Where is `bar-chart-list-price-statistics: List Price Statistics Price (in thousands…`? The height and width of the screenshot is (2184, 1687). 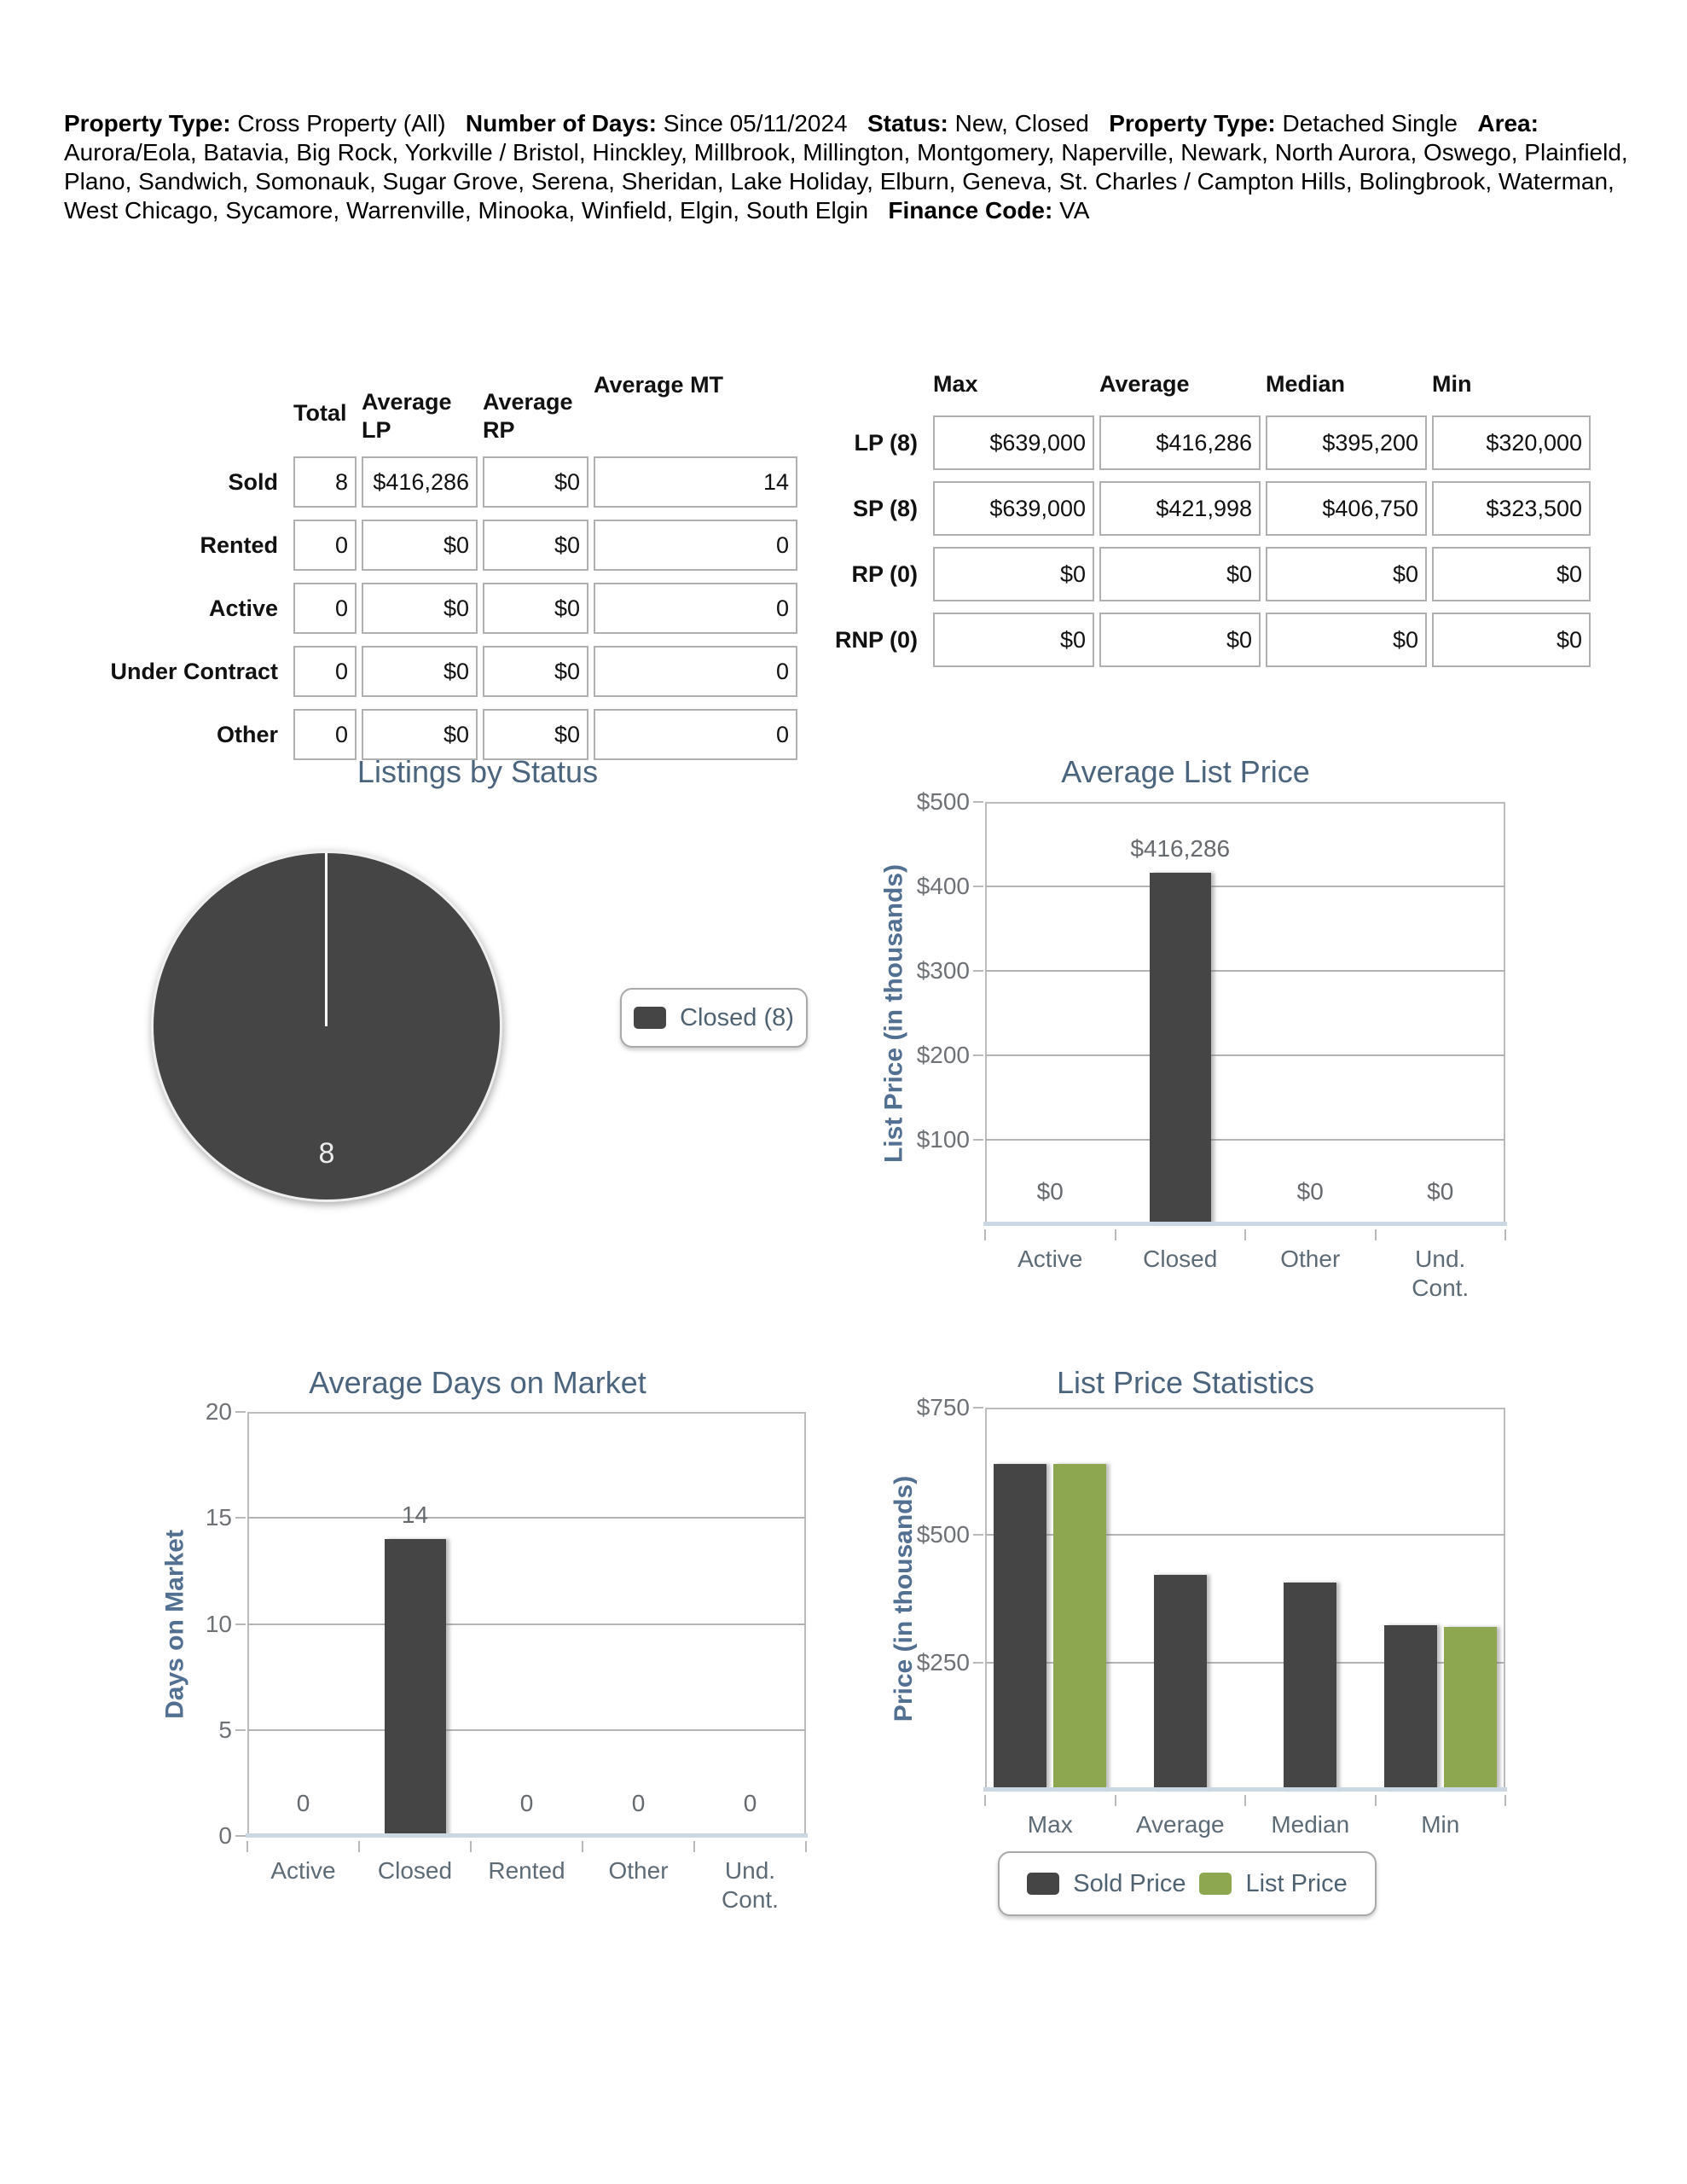
bar-chart-list-price-statistics: List Price Statistics Price (in thousands… is located at coordinates (1236, 1677).